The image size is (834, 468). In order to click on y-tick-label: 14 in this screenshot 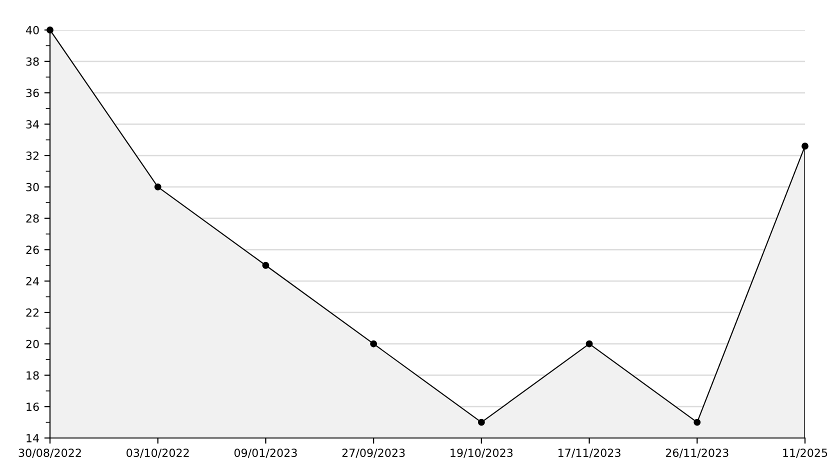, I will do `click(32, 438)`.